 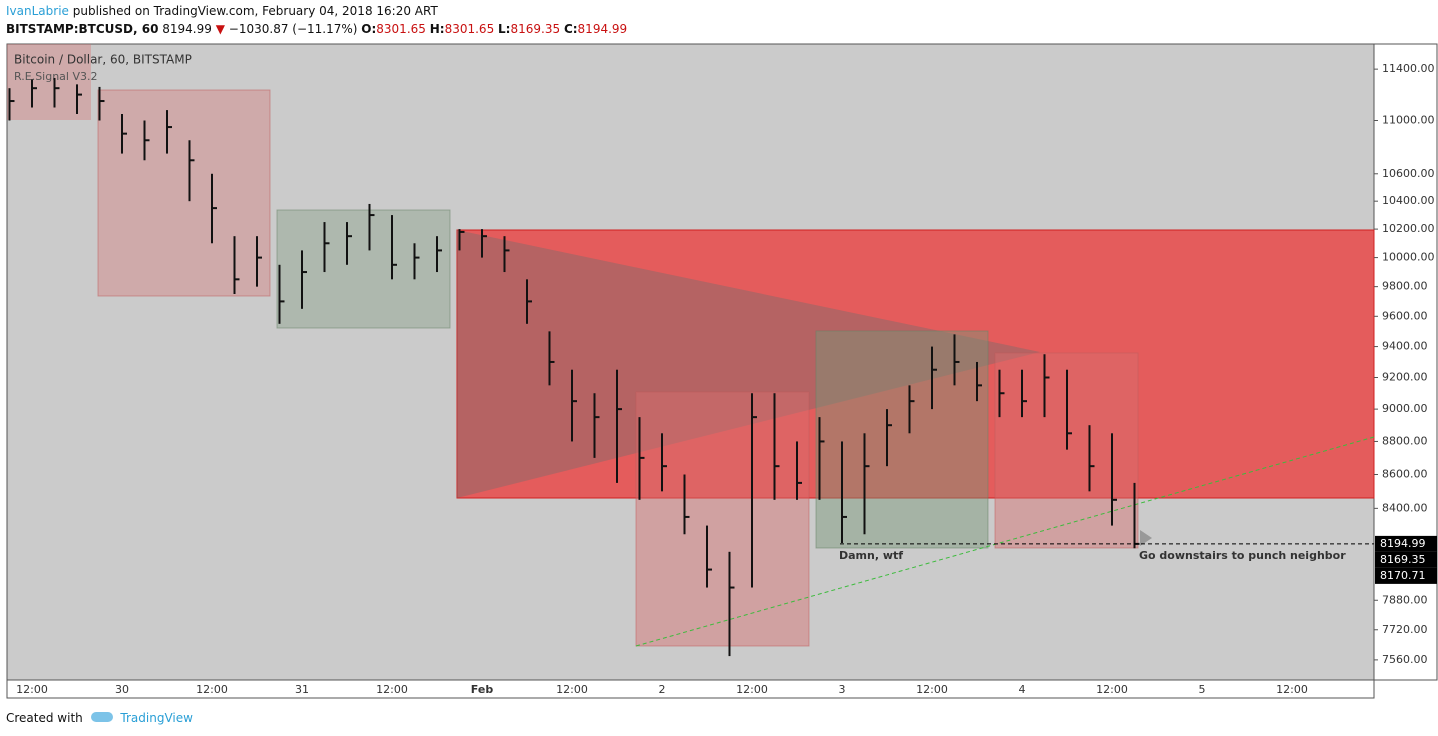 I want to click on x-tick-label: Feb, so click(x=482, y=689).